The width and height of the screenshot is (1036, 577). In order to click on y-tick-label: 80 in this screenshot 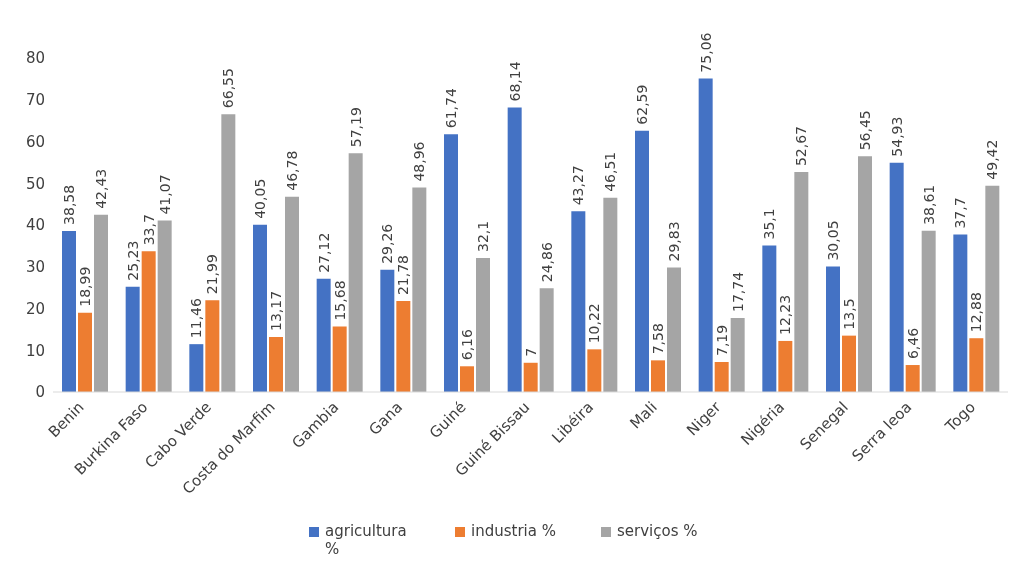, I will do `click(35, 58)`.